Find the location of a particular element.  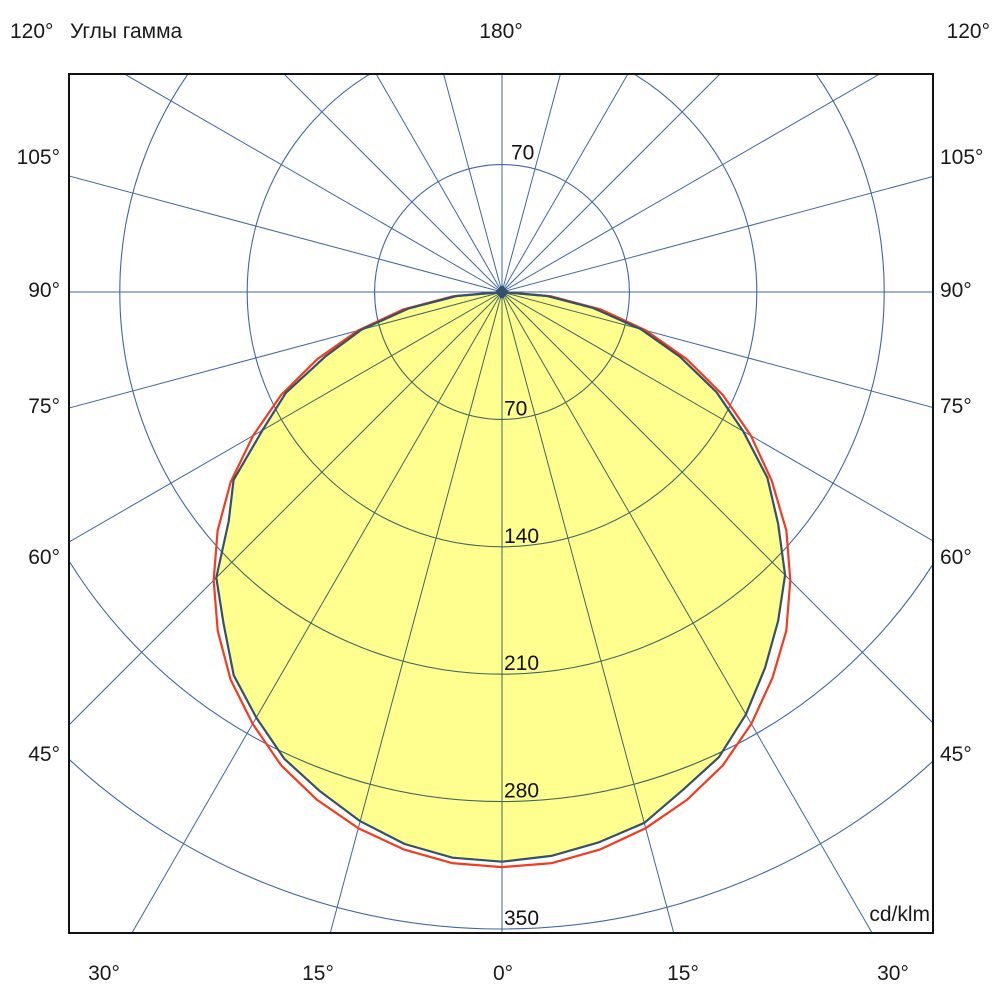

gamma-label-left-90: 90° is located at coordinates (44, 290).